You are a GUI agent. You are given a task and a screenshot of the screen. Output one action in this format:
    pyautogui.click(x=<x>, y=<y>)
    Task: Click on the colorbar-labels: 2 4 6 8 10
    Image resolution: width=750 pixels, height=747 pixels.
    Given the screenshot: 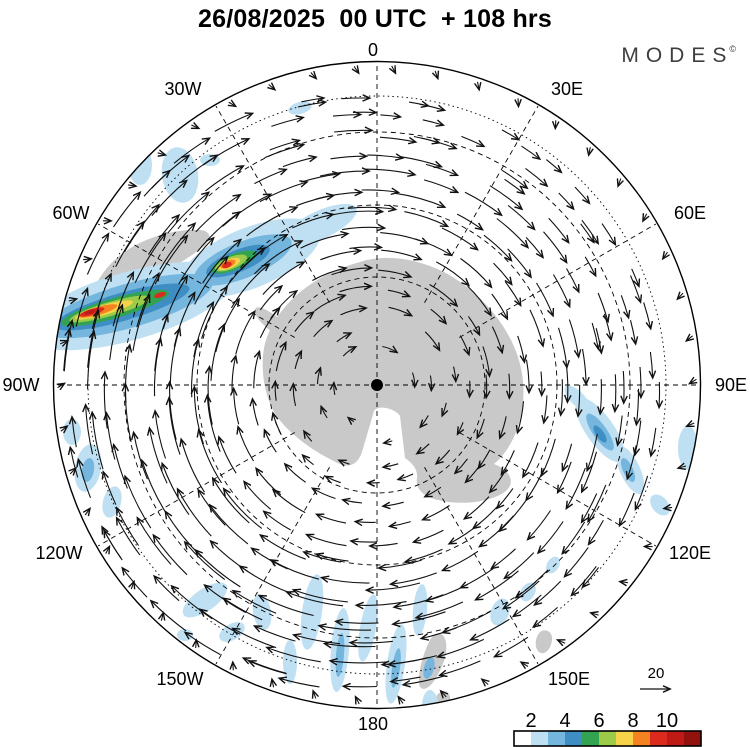 What is the action you would take?
    pyautogui.click(x=601, y=721)
    